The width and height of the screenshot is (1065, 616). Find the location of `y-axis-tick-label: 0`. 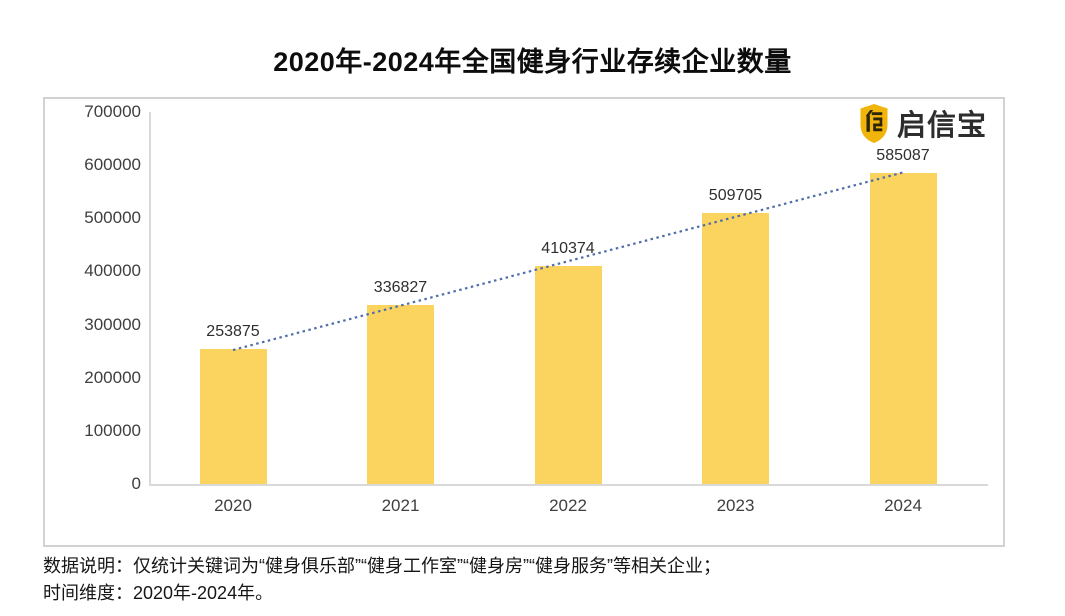

y-axis-tick-label: 0 is located at coordinates (136, 483).